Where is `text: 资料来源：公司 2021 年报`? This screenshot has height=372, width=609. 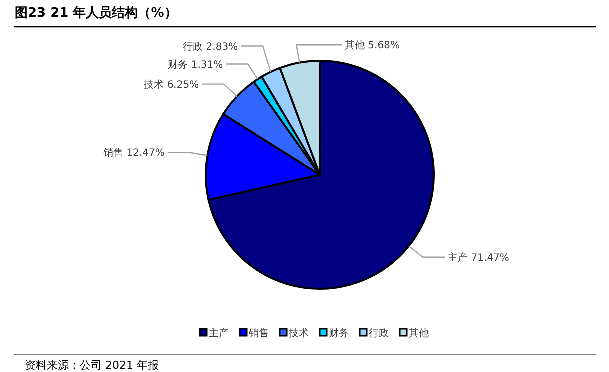
text: 资料来源：公司 2021 年报 is located at coordinates (92, 365).